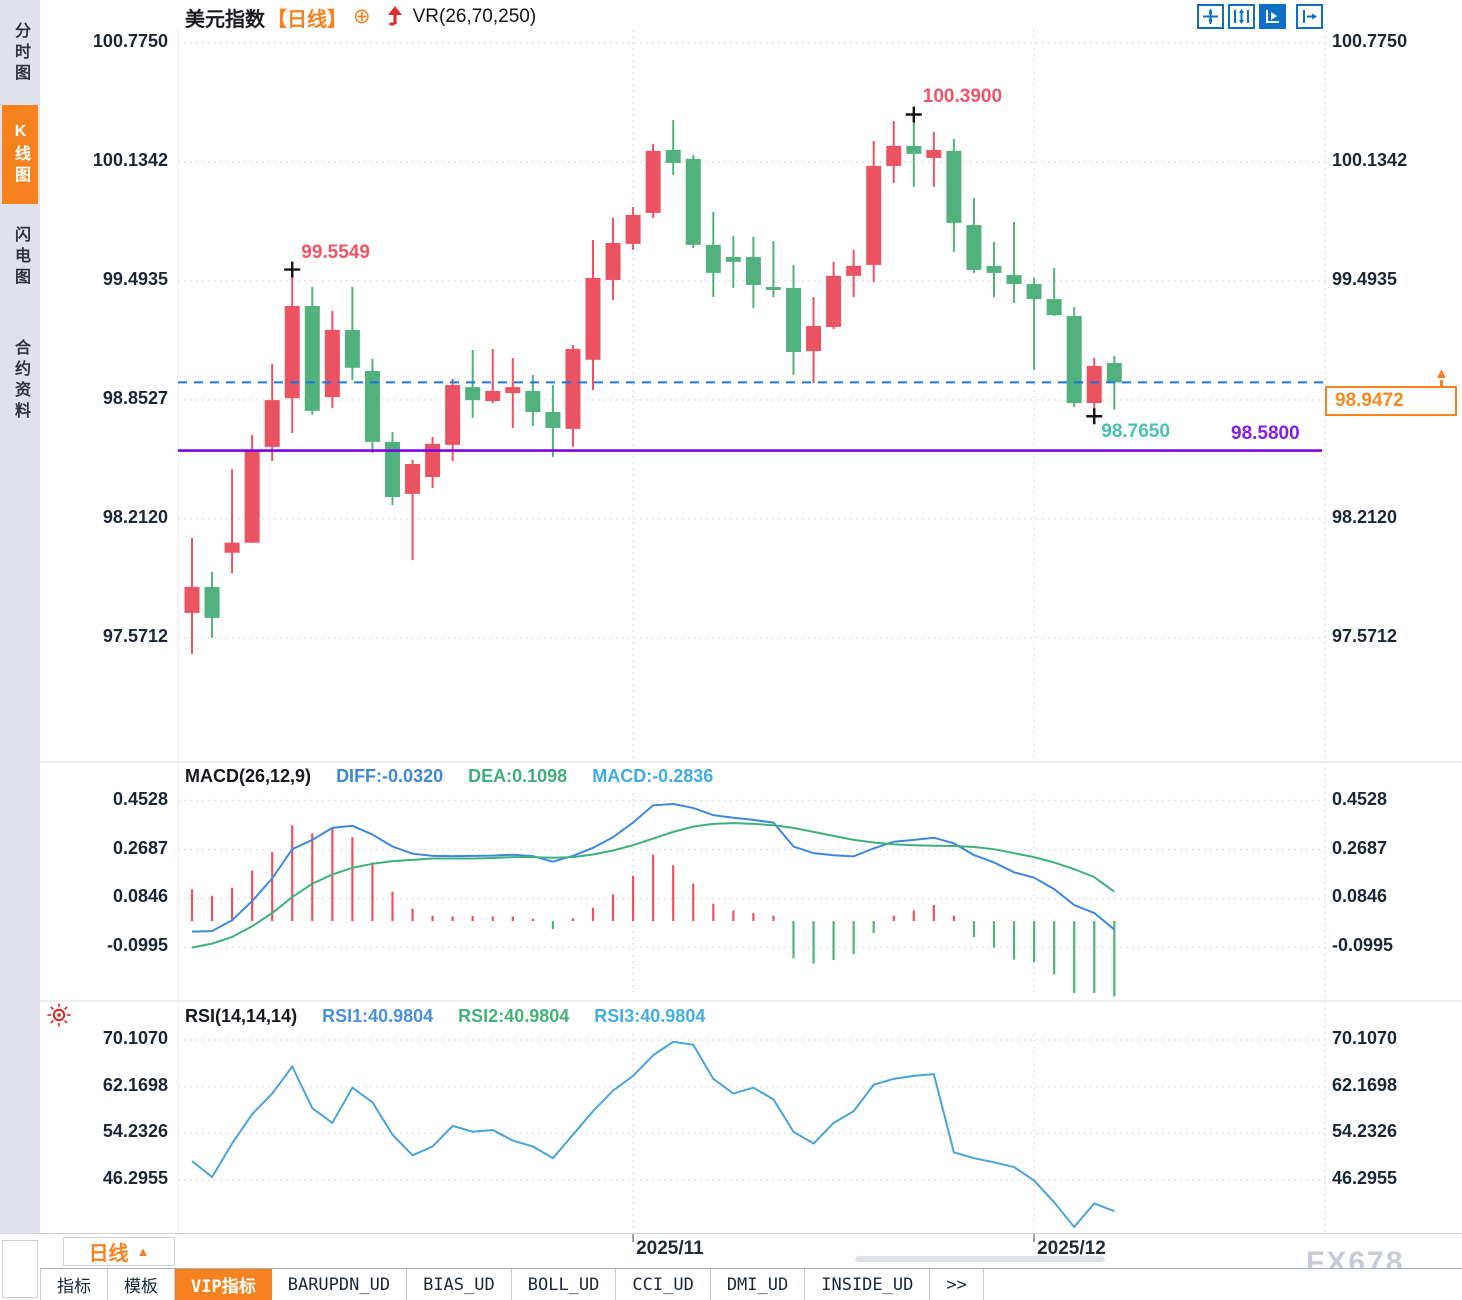 The width and height of the screenshot is (1462, 1300). I want to click on sidebar-item-0: 分时图, so click(20, 53).